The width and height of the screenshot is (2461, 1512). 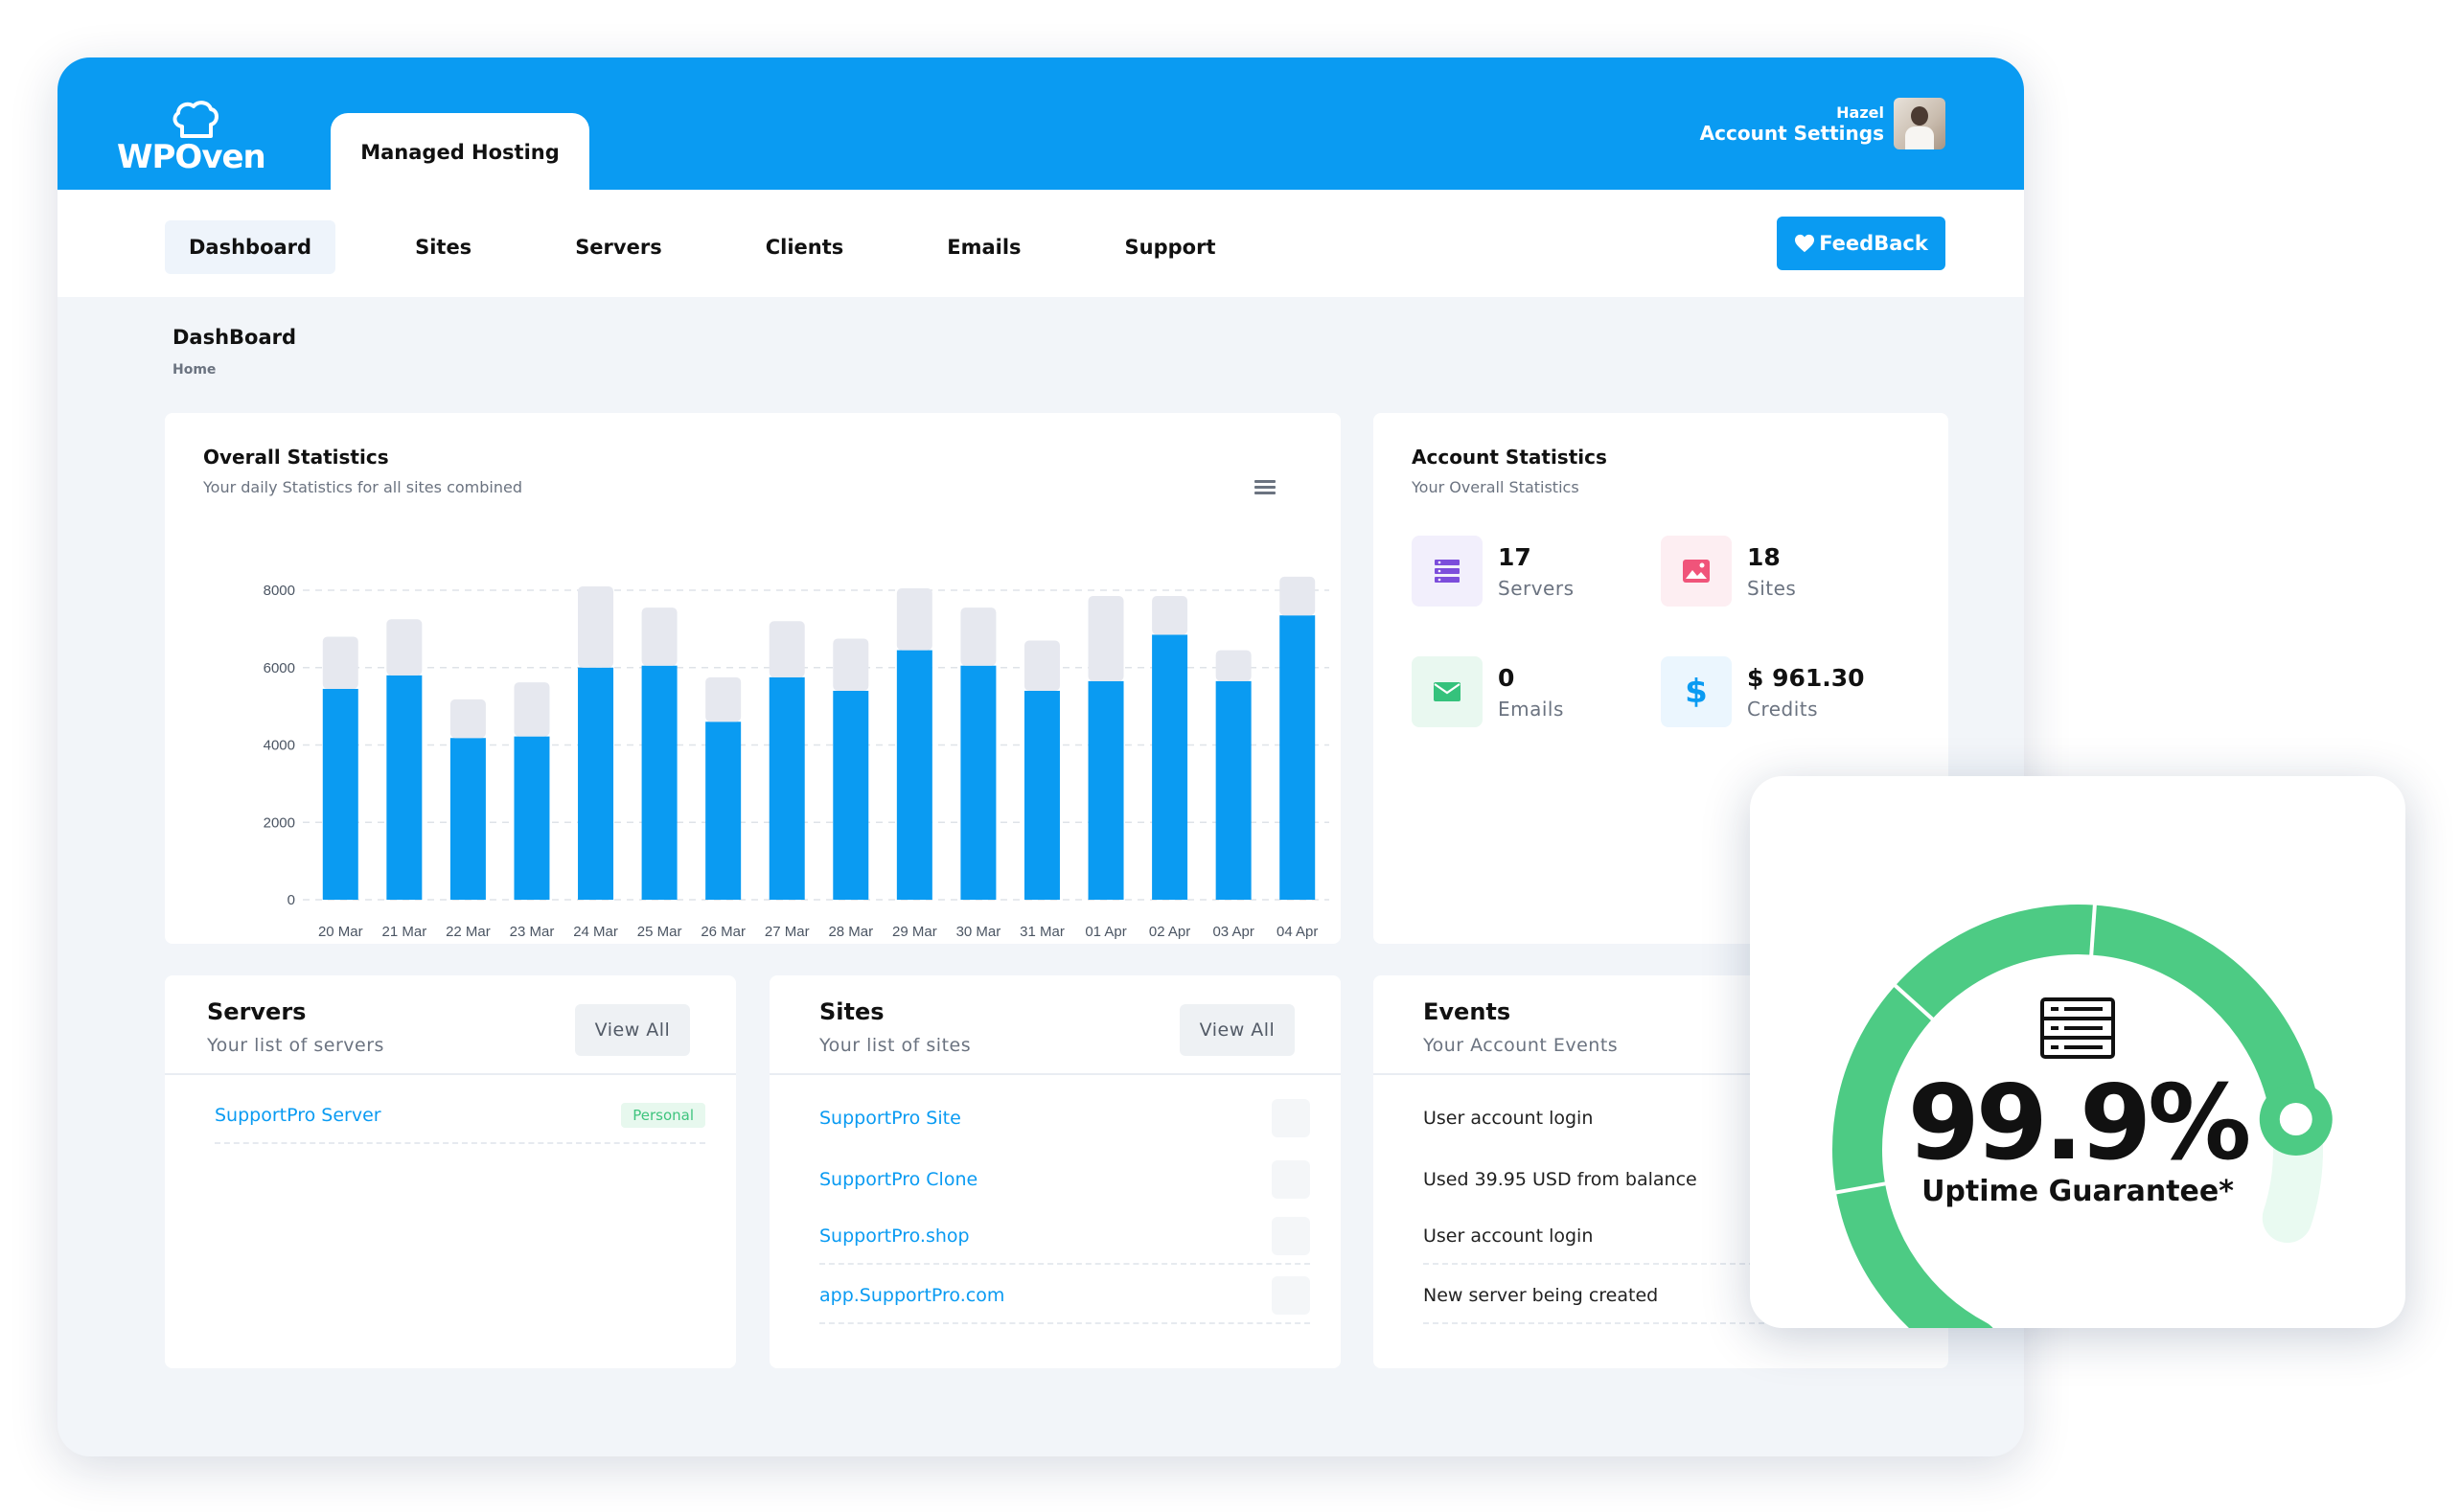 What do you see at coordinates (2077, 1028) in the screenshot?
I see `server-list-icon` at bounding box center [2077, 1028].